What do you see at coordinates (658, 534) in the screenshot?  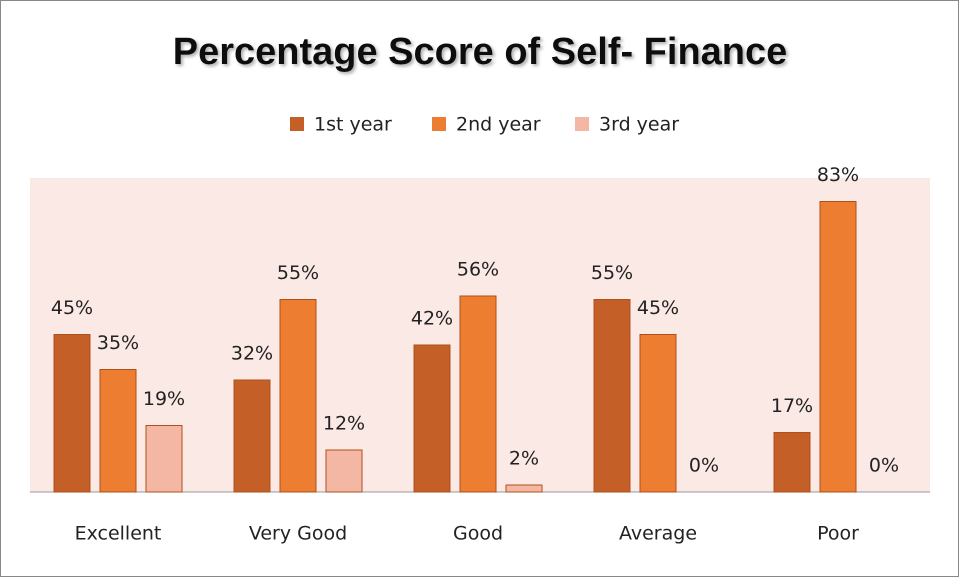 I see `x-tick-label: Average` at bounding box center [658, 534].